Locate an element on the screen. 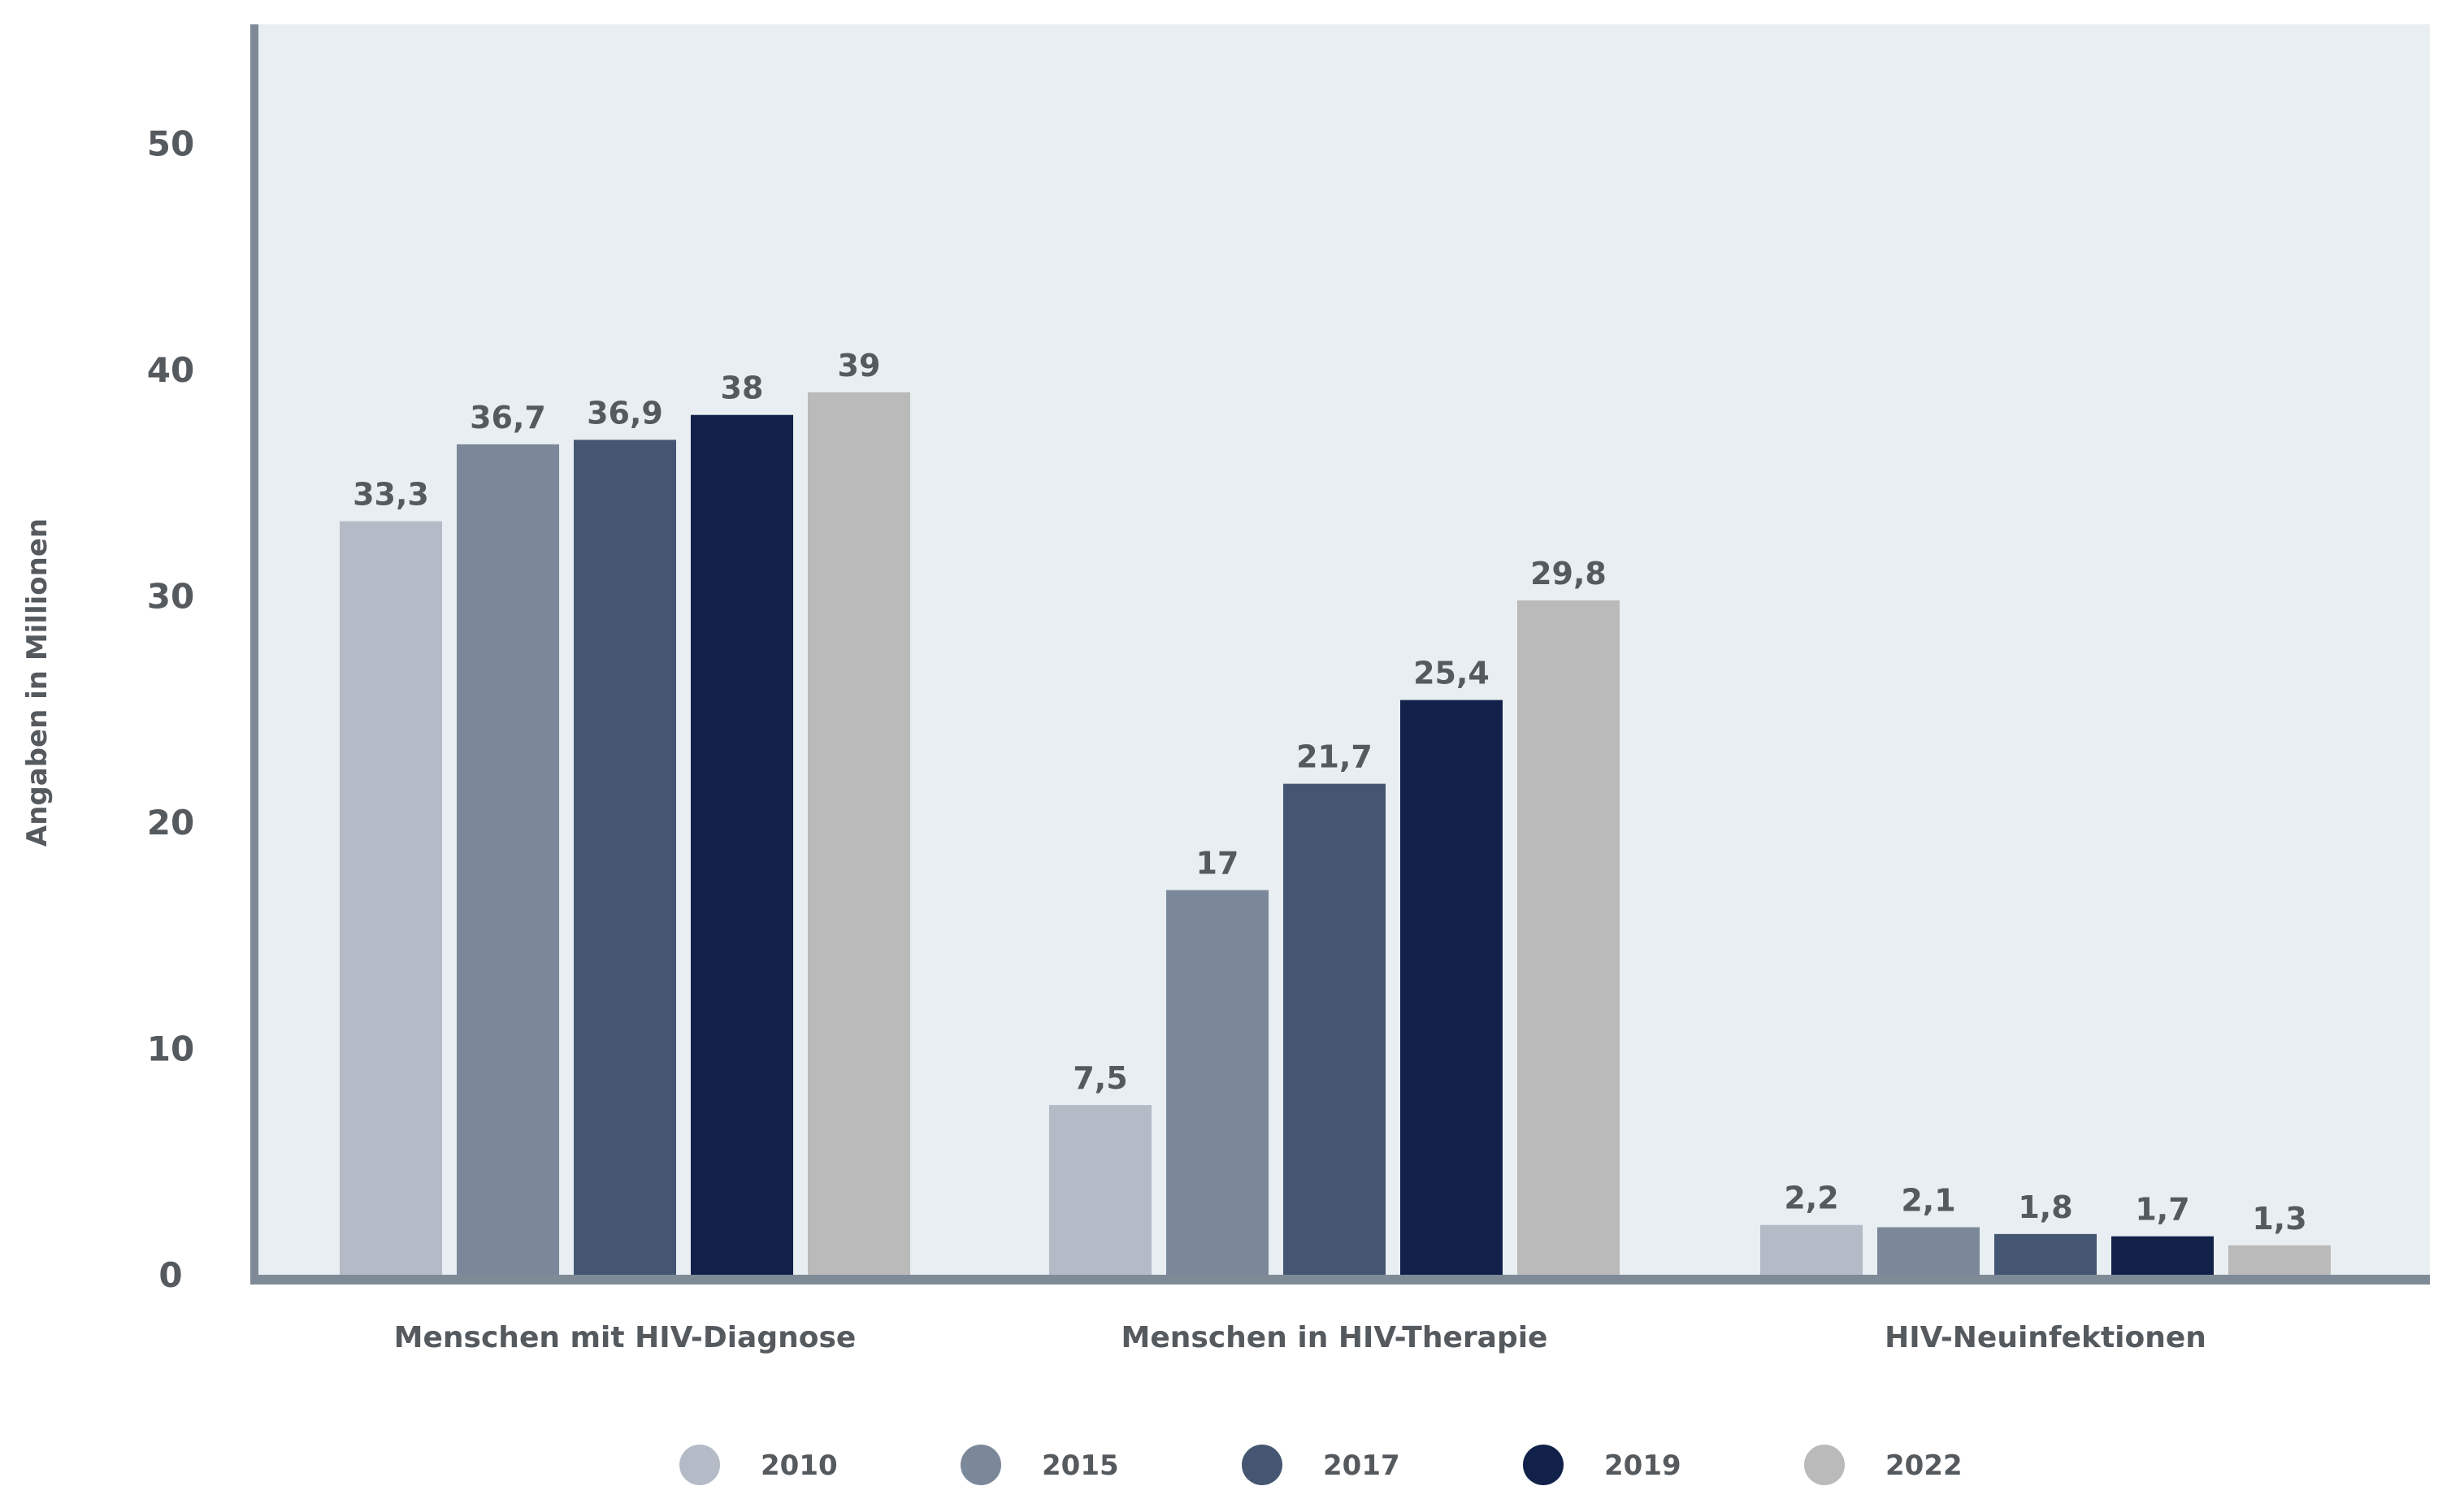 This screenshot has height=1512, width=2438. legend-swatch-2010 is located at coordinates (699, 1465).